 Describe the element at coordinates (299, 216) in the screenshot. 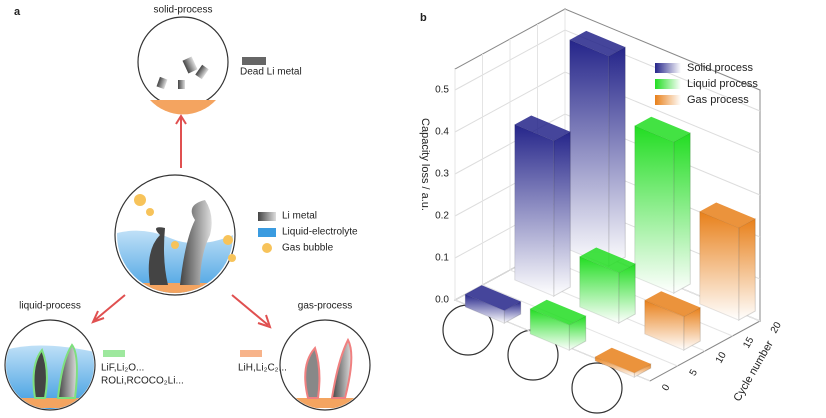

I see `legend-text: Li metal` at that location.